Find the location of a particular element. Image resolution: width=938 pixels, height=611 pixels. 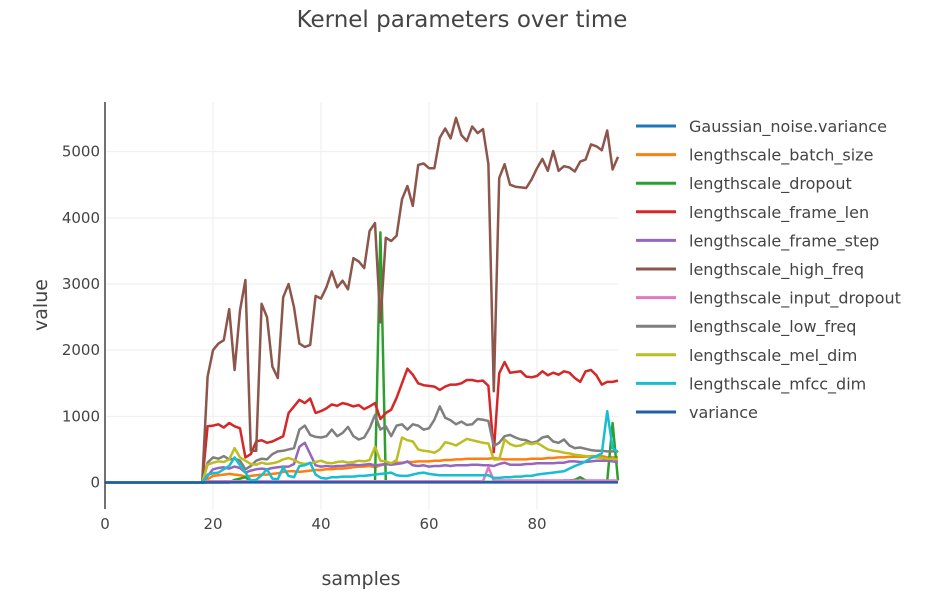

x-axis-ticks: 0 20 40 60 80 is located at coordinates (323, 524).